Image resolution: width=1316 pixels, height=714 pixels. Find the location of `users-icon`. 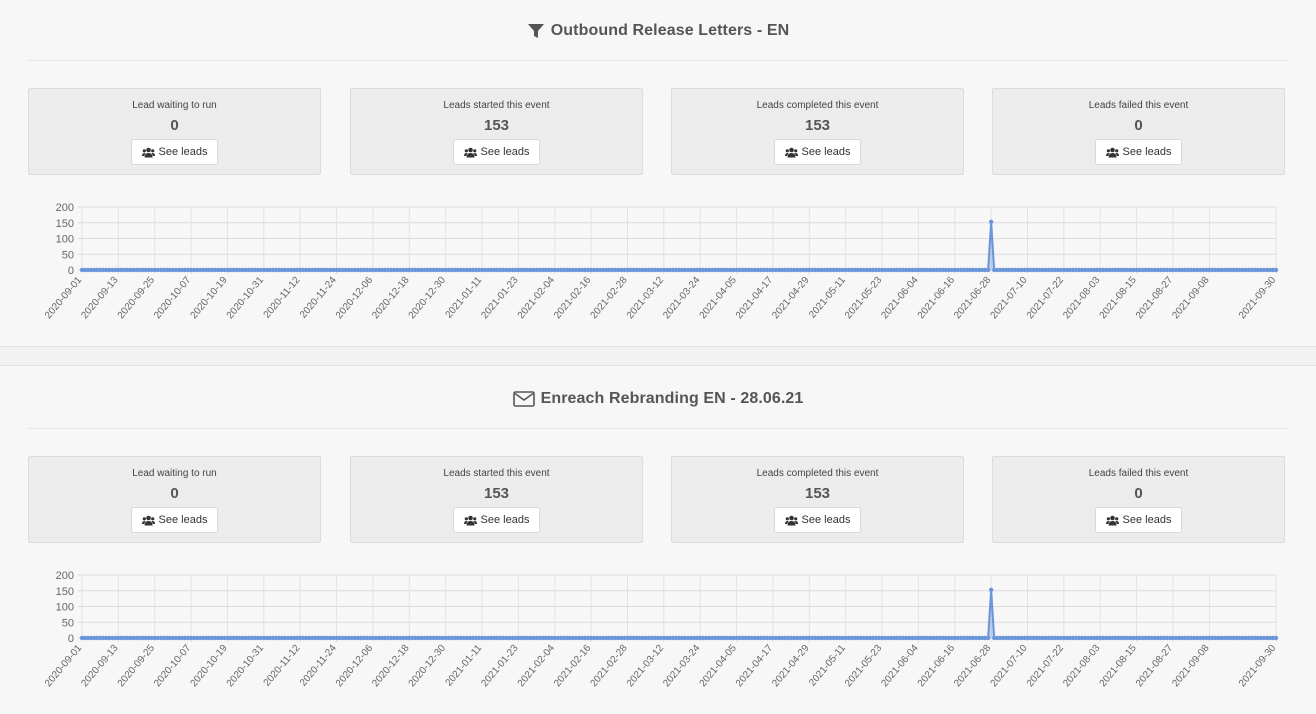

users-icon is located at coordinates (470, 520).